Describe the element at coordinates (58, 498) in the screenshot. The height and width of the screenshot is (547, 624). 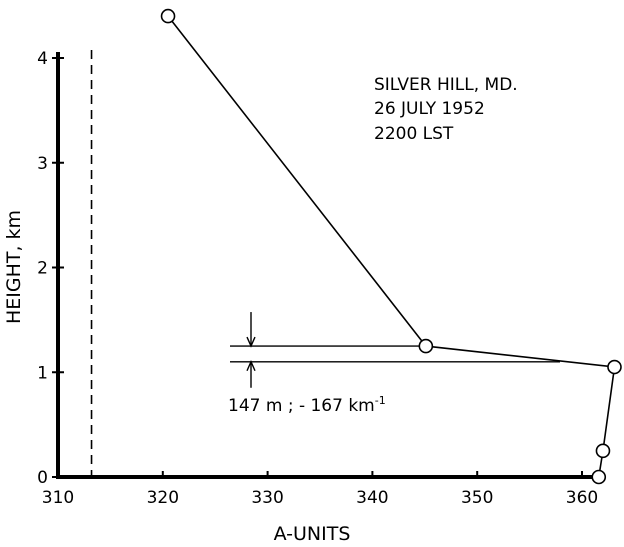
I see `x-tick-label: 310` at that location.